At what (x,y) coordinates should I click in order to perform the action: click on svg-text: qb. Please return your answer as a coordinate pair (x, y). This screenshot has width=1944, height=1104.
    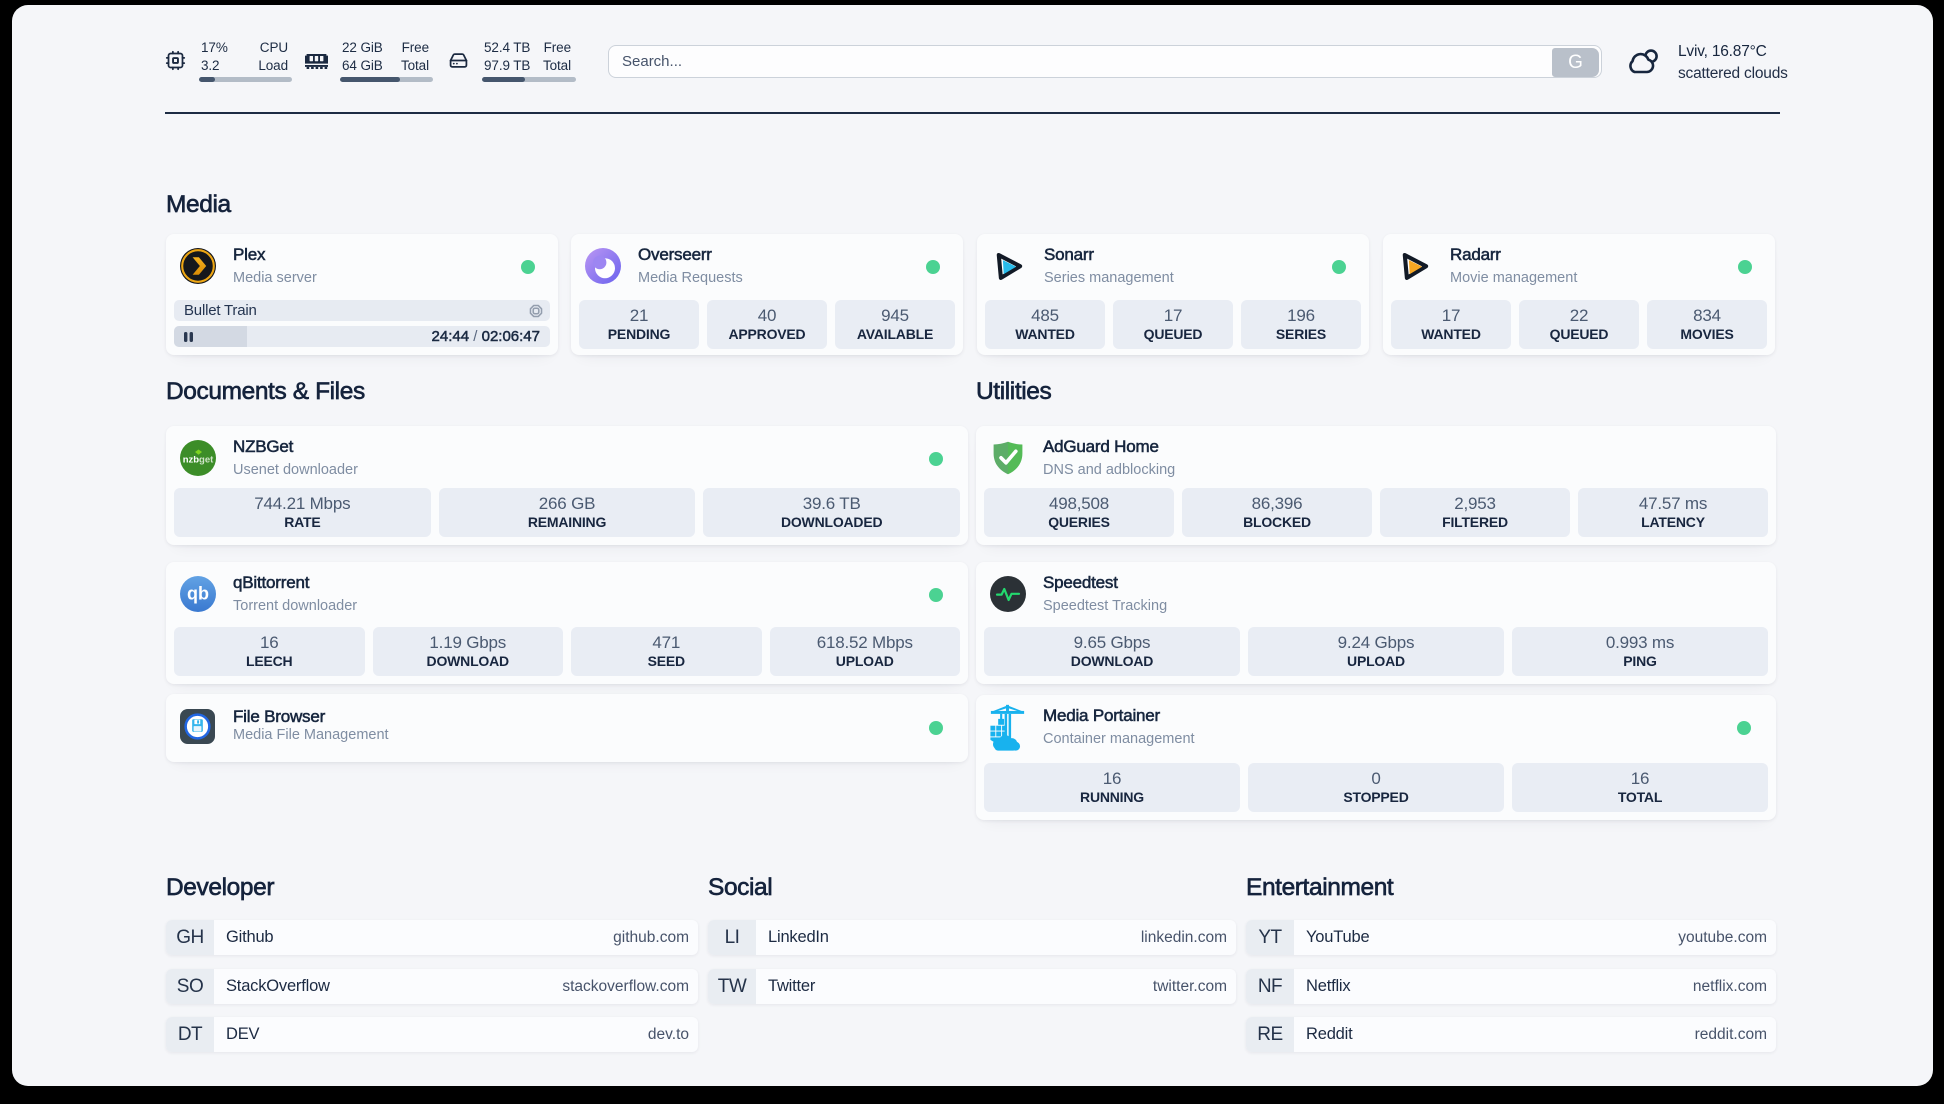
    Looking at the image, I should click on (198, 594).